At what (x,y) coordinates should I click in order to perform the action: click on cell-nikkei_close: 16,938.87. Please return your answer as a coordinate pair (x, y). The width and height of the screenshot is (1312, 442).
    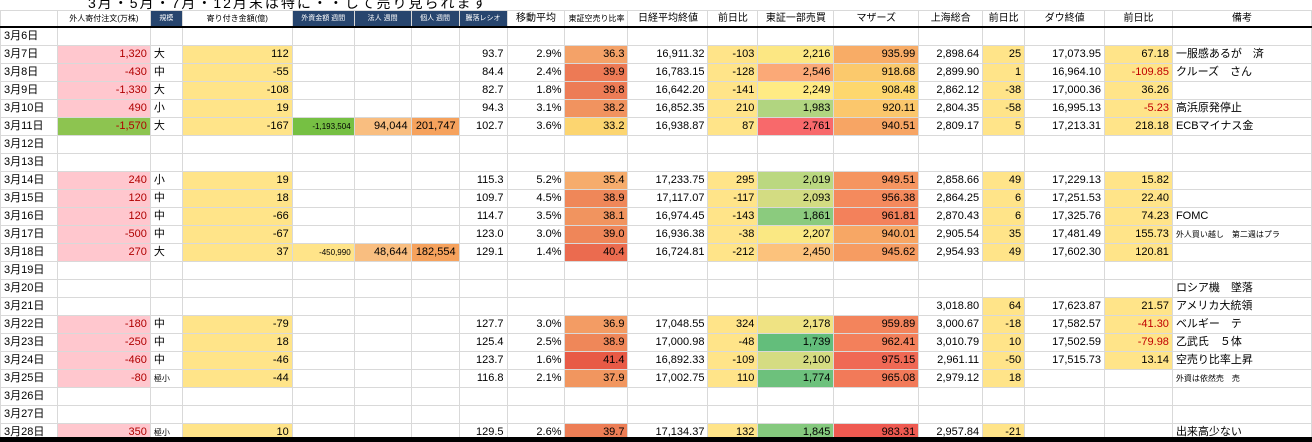
    Looking at the image, I should click on (668, 126).